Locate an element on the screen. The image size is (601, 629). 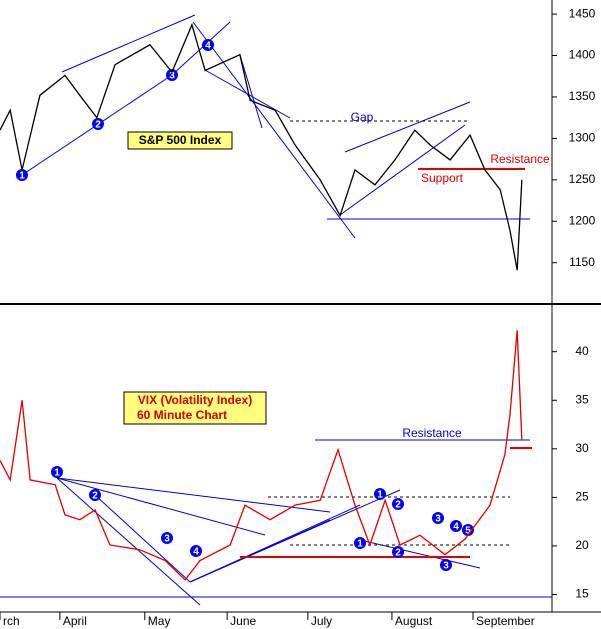
y-tick-label: 1200 is located at coordinates (582, 220).